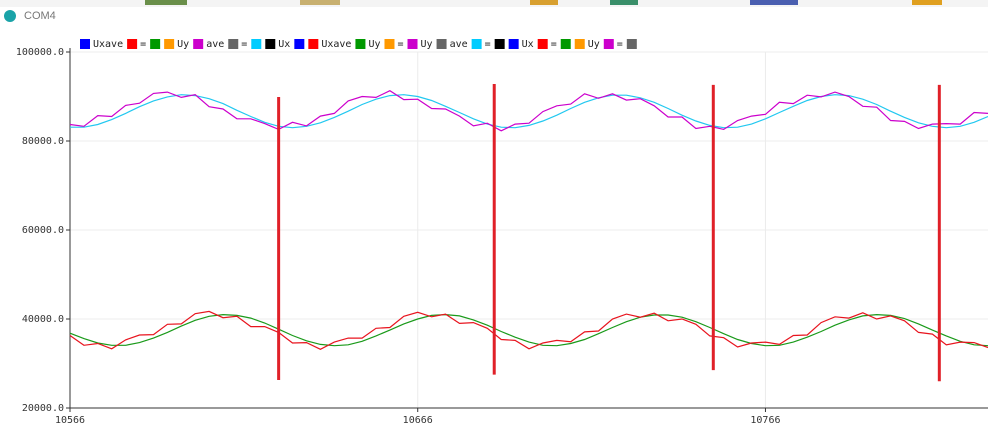 Image resolution: width=988 pixels, height=429 pixels. I want to click on title-bar, so click(494, 16).